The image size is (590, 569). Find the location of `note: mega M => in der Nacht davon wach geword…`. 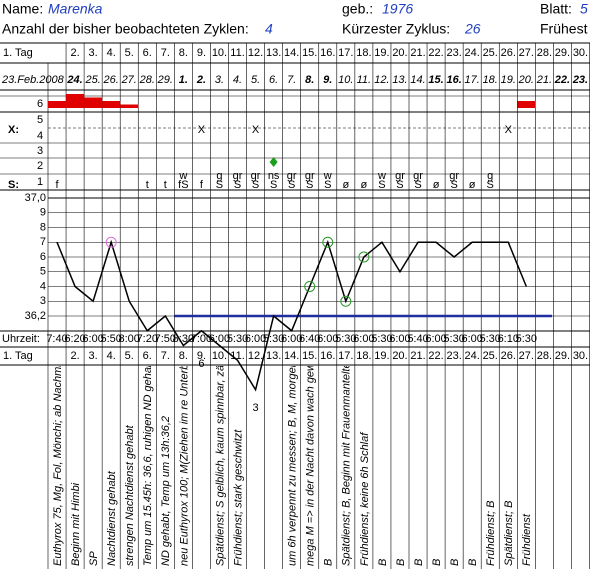

note: mega M => in der Nacht davon wach geword… is located at coordinates (311, 443).